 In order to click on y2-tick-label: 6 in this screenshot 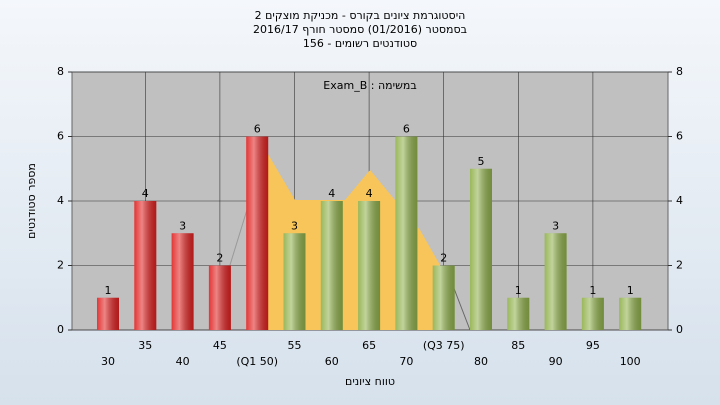, I will do `click(679, 136)`.